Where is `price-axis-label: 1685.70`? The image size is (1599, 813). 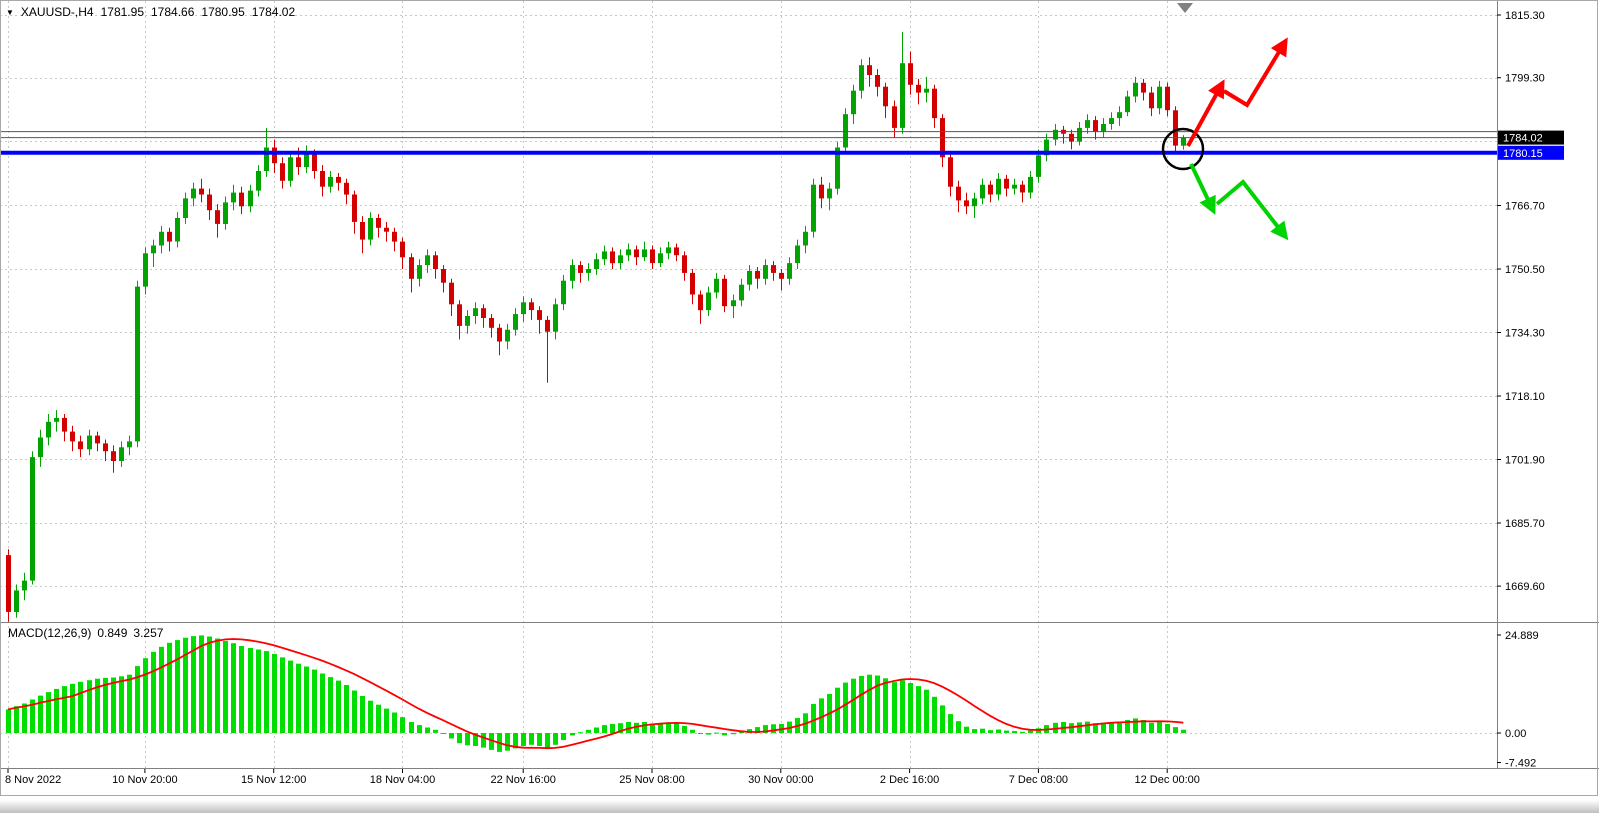 price-axis-label: 1685.70 is located at coordinates (1525, 524).